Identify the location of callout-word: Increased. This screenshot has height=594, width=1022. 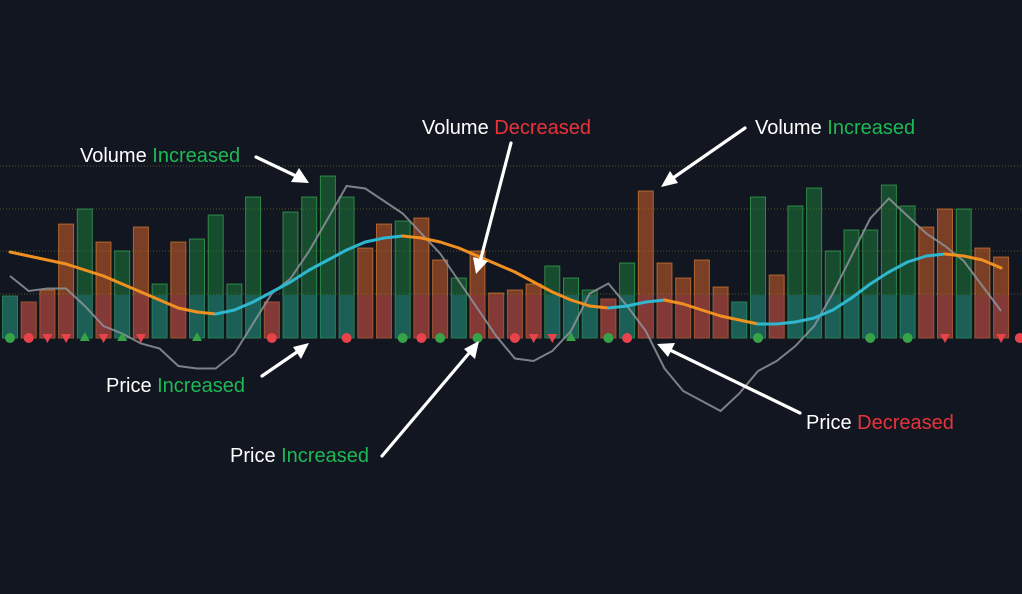
(325, 456).